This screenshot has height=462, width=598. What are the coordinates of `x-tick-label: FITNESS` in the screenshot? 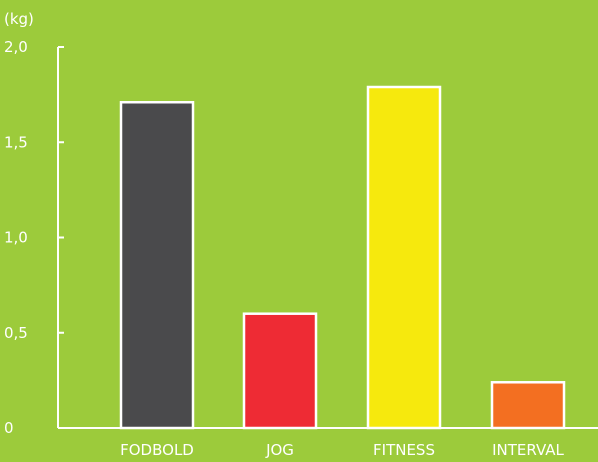 It's located at (404, 450).